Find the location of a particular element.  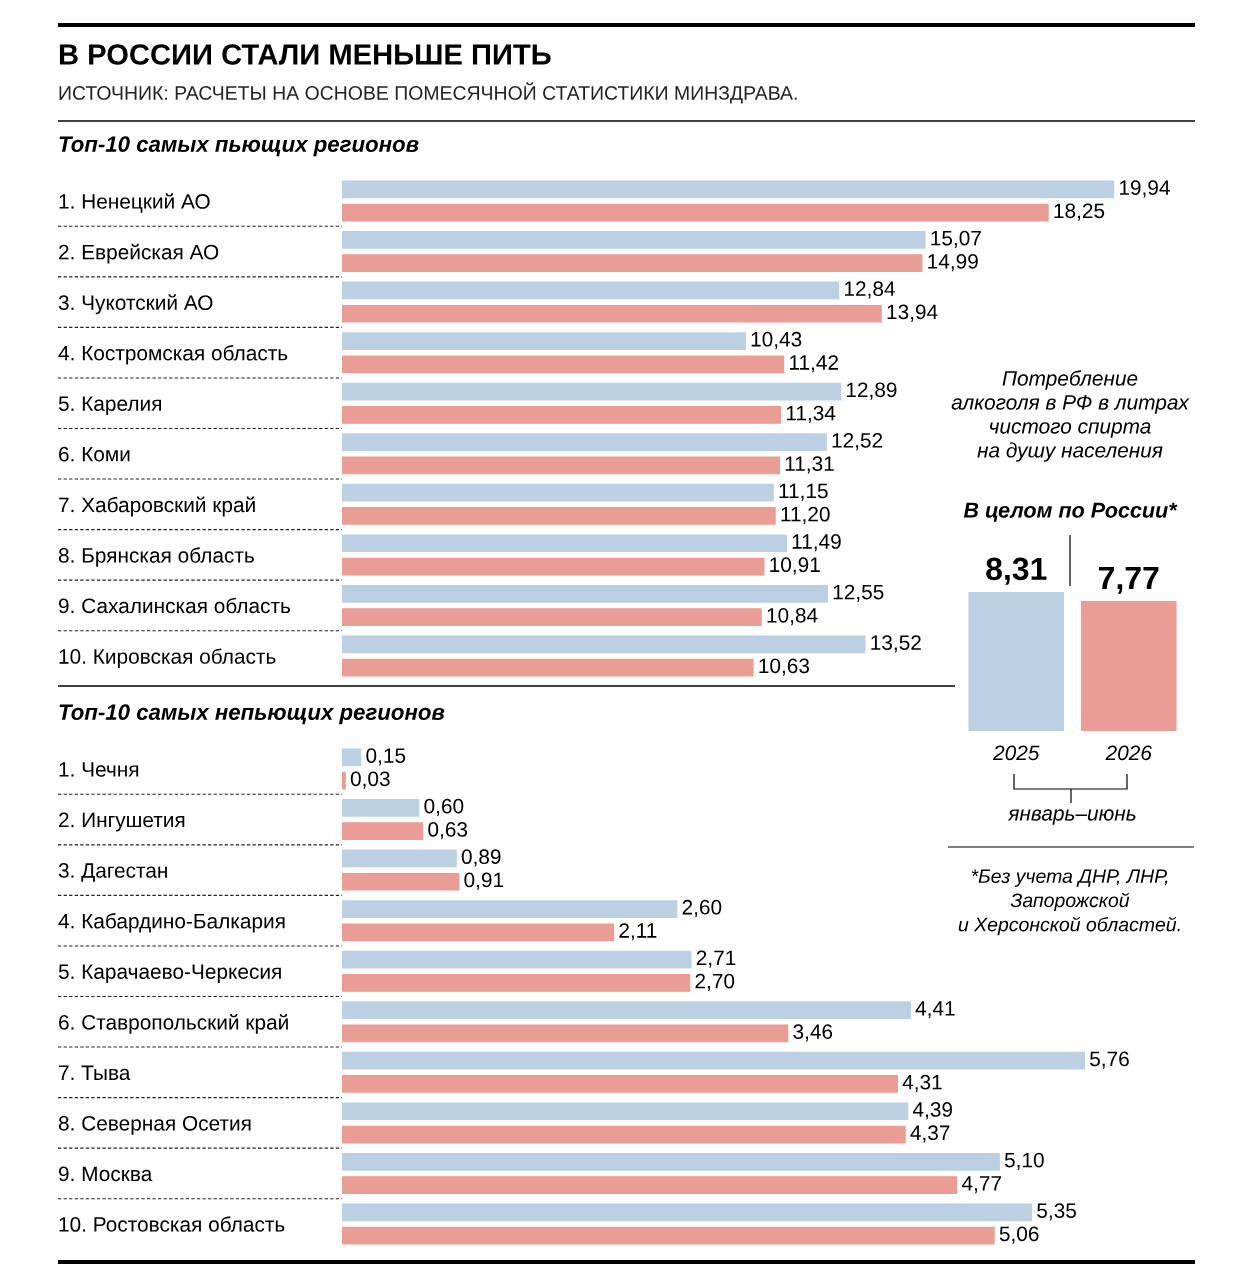

data-label: 10,43 is located at coordinates (776, 340).